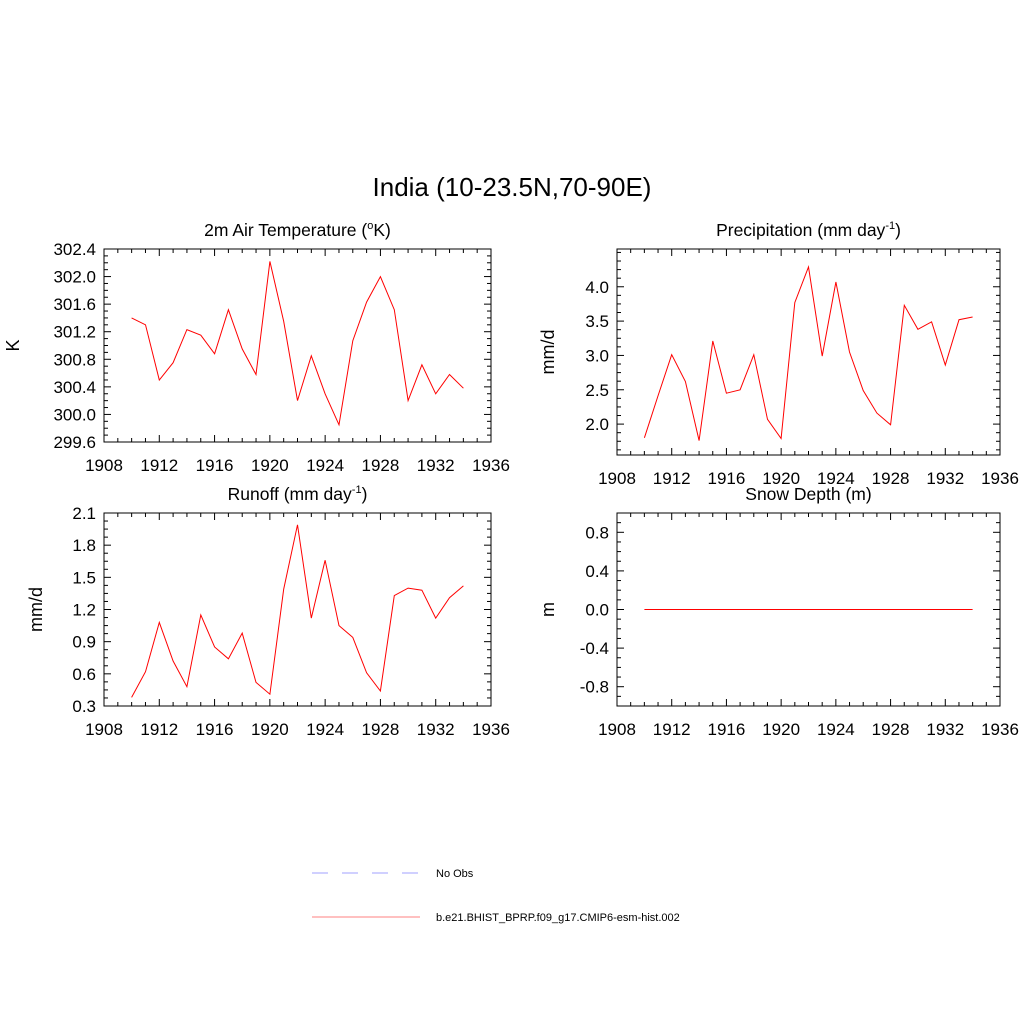 This screenshot has width=1024, height=1029. What do you see at coordinates (800, 230) in the screenshot?
I see `panel-title-text: Precipitation (mm day` at bounding box center [800, 230].